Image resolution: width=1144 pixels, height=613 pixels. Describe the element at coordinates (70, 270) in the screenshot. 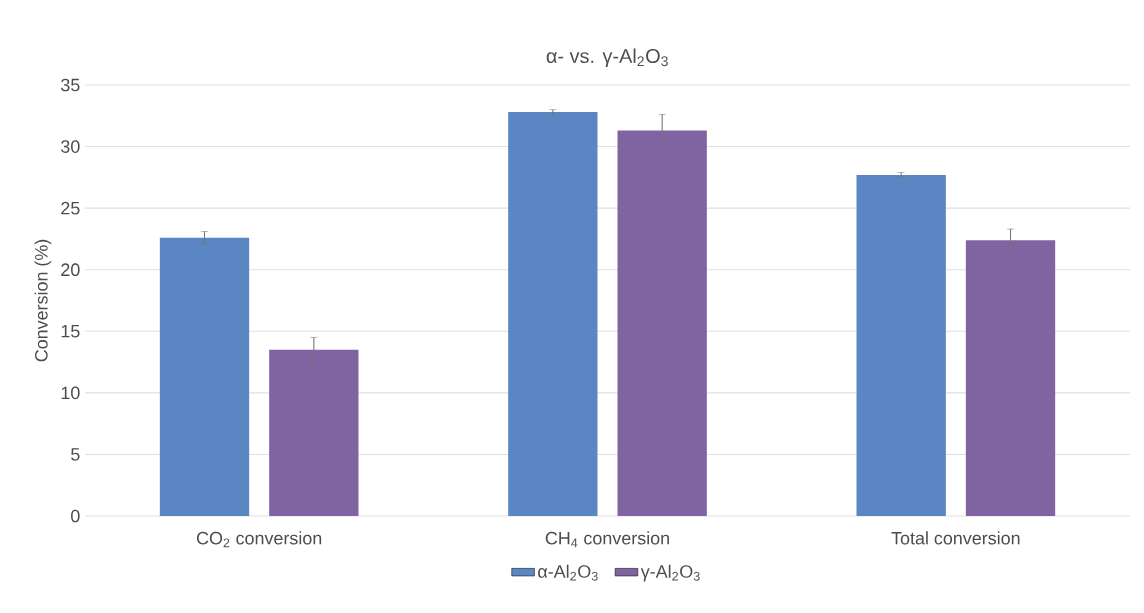

I see `y-tick-label: 20` at that location.